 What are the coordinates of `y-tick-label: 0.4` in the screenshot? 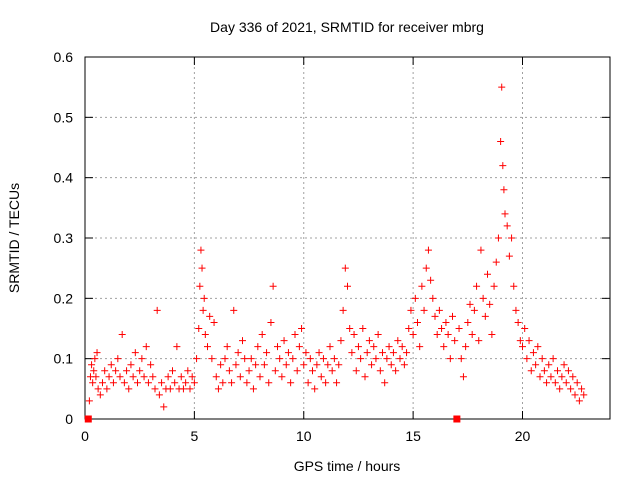 It's located at (64, 178).